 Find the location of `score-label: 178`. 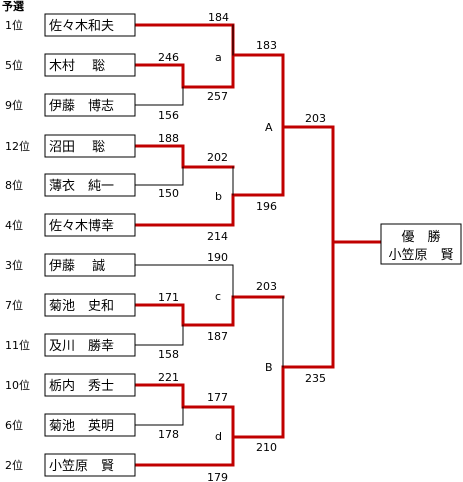

score-label: 178 is located at coordinates (168, 434).